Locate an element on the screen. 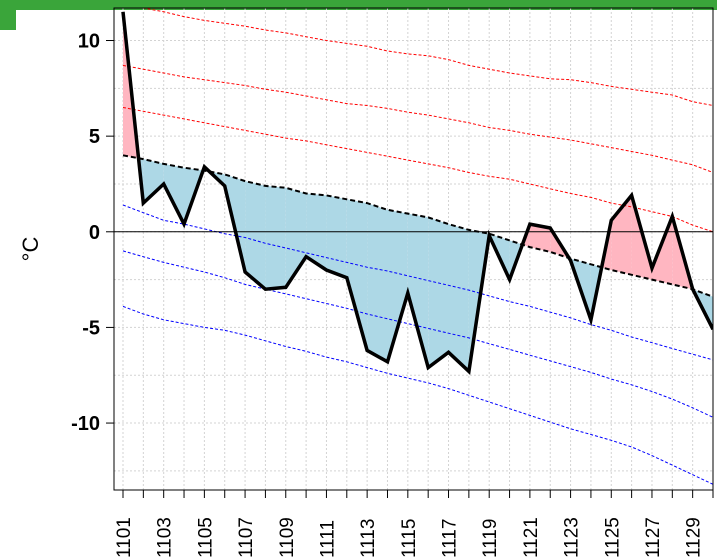 This screenshot has width=717, height=558. x-tick-label: 1109 is located at coordinates (287, 537).